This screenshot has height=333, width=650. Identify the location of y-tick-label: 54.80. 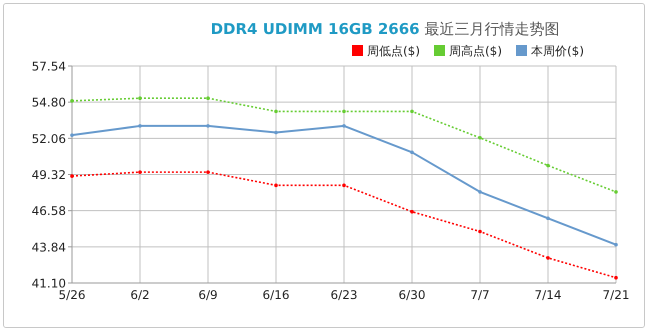
(49, 103).